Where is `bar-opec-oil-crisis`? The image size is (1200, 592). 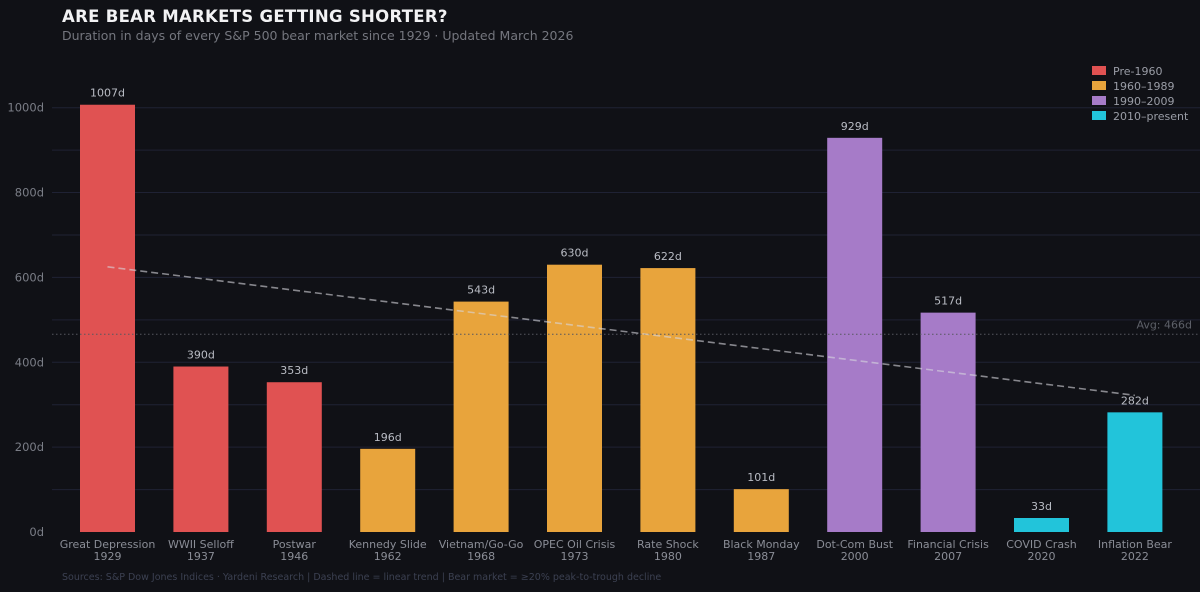
bar-opec-oil-crisis is located at coordinates (574, 398).